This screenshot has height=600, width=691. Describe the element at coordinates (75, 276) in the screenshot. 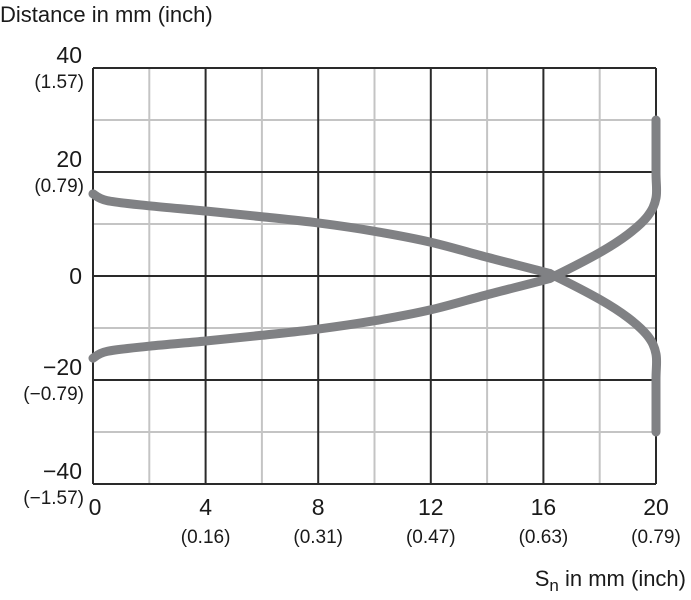

I see `y-tick-label: 0` at that location.